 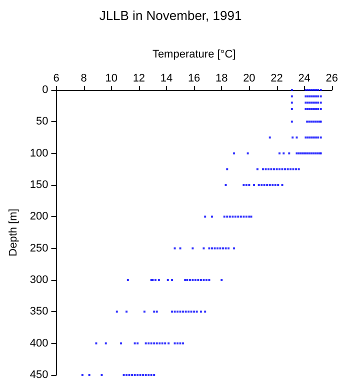 What do you see at coordinates (249, 78) in the screenshot?
I see `x-tick-label: 20` at bounding box center [249, 78].